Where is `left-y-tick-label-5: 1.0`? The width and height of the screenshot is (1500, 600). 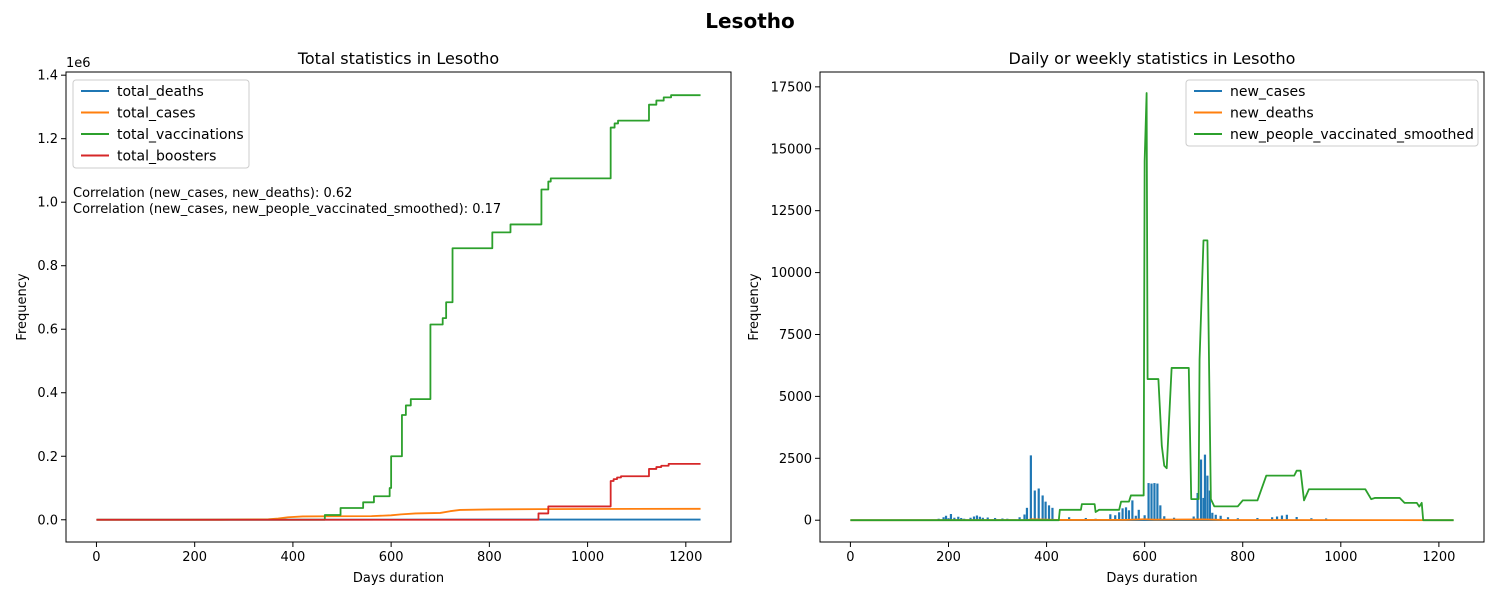
left-y-tick-label-5: 1.0 is located at coordinates (47, 203).